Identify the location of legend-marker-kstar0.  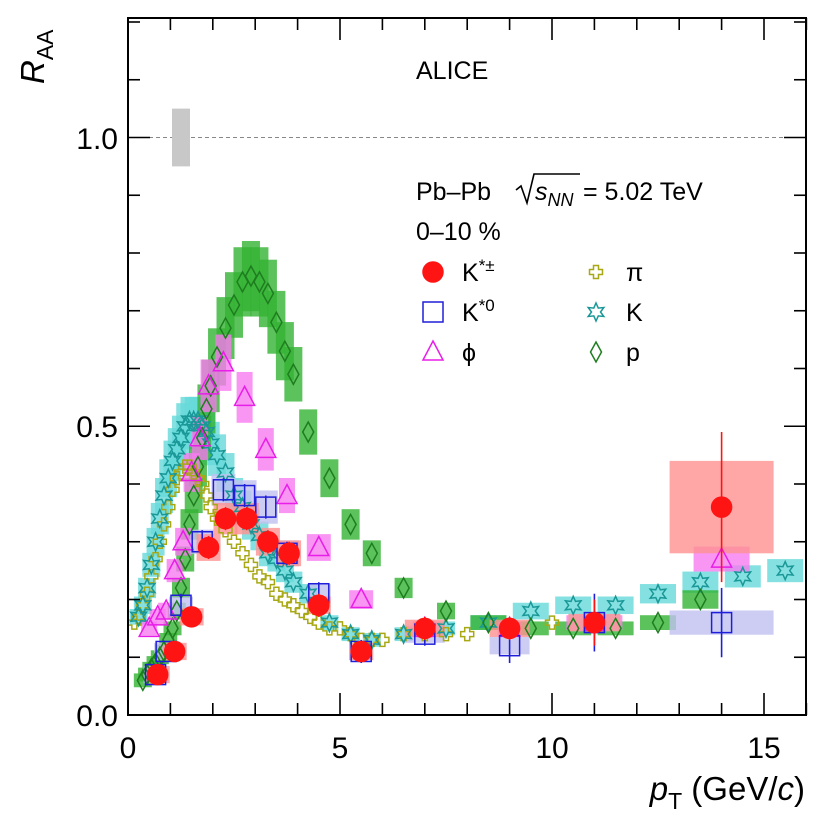
(433, 312).